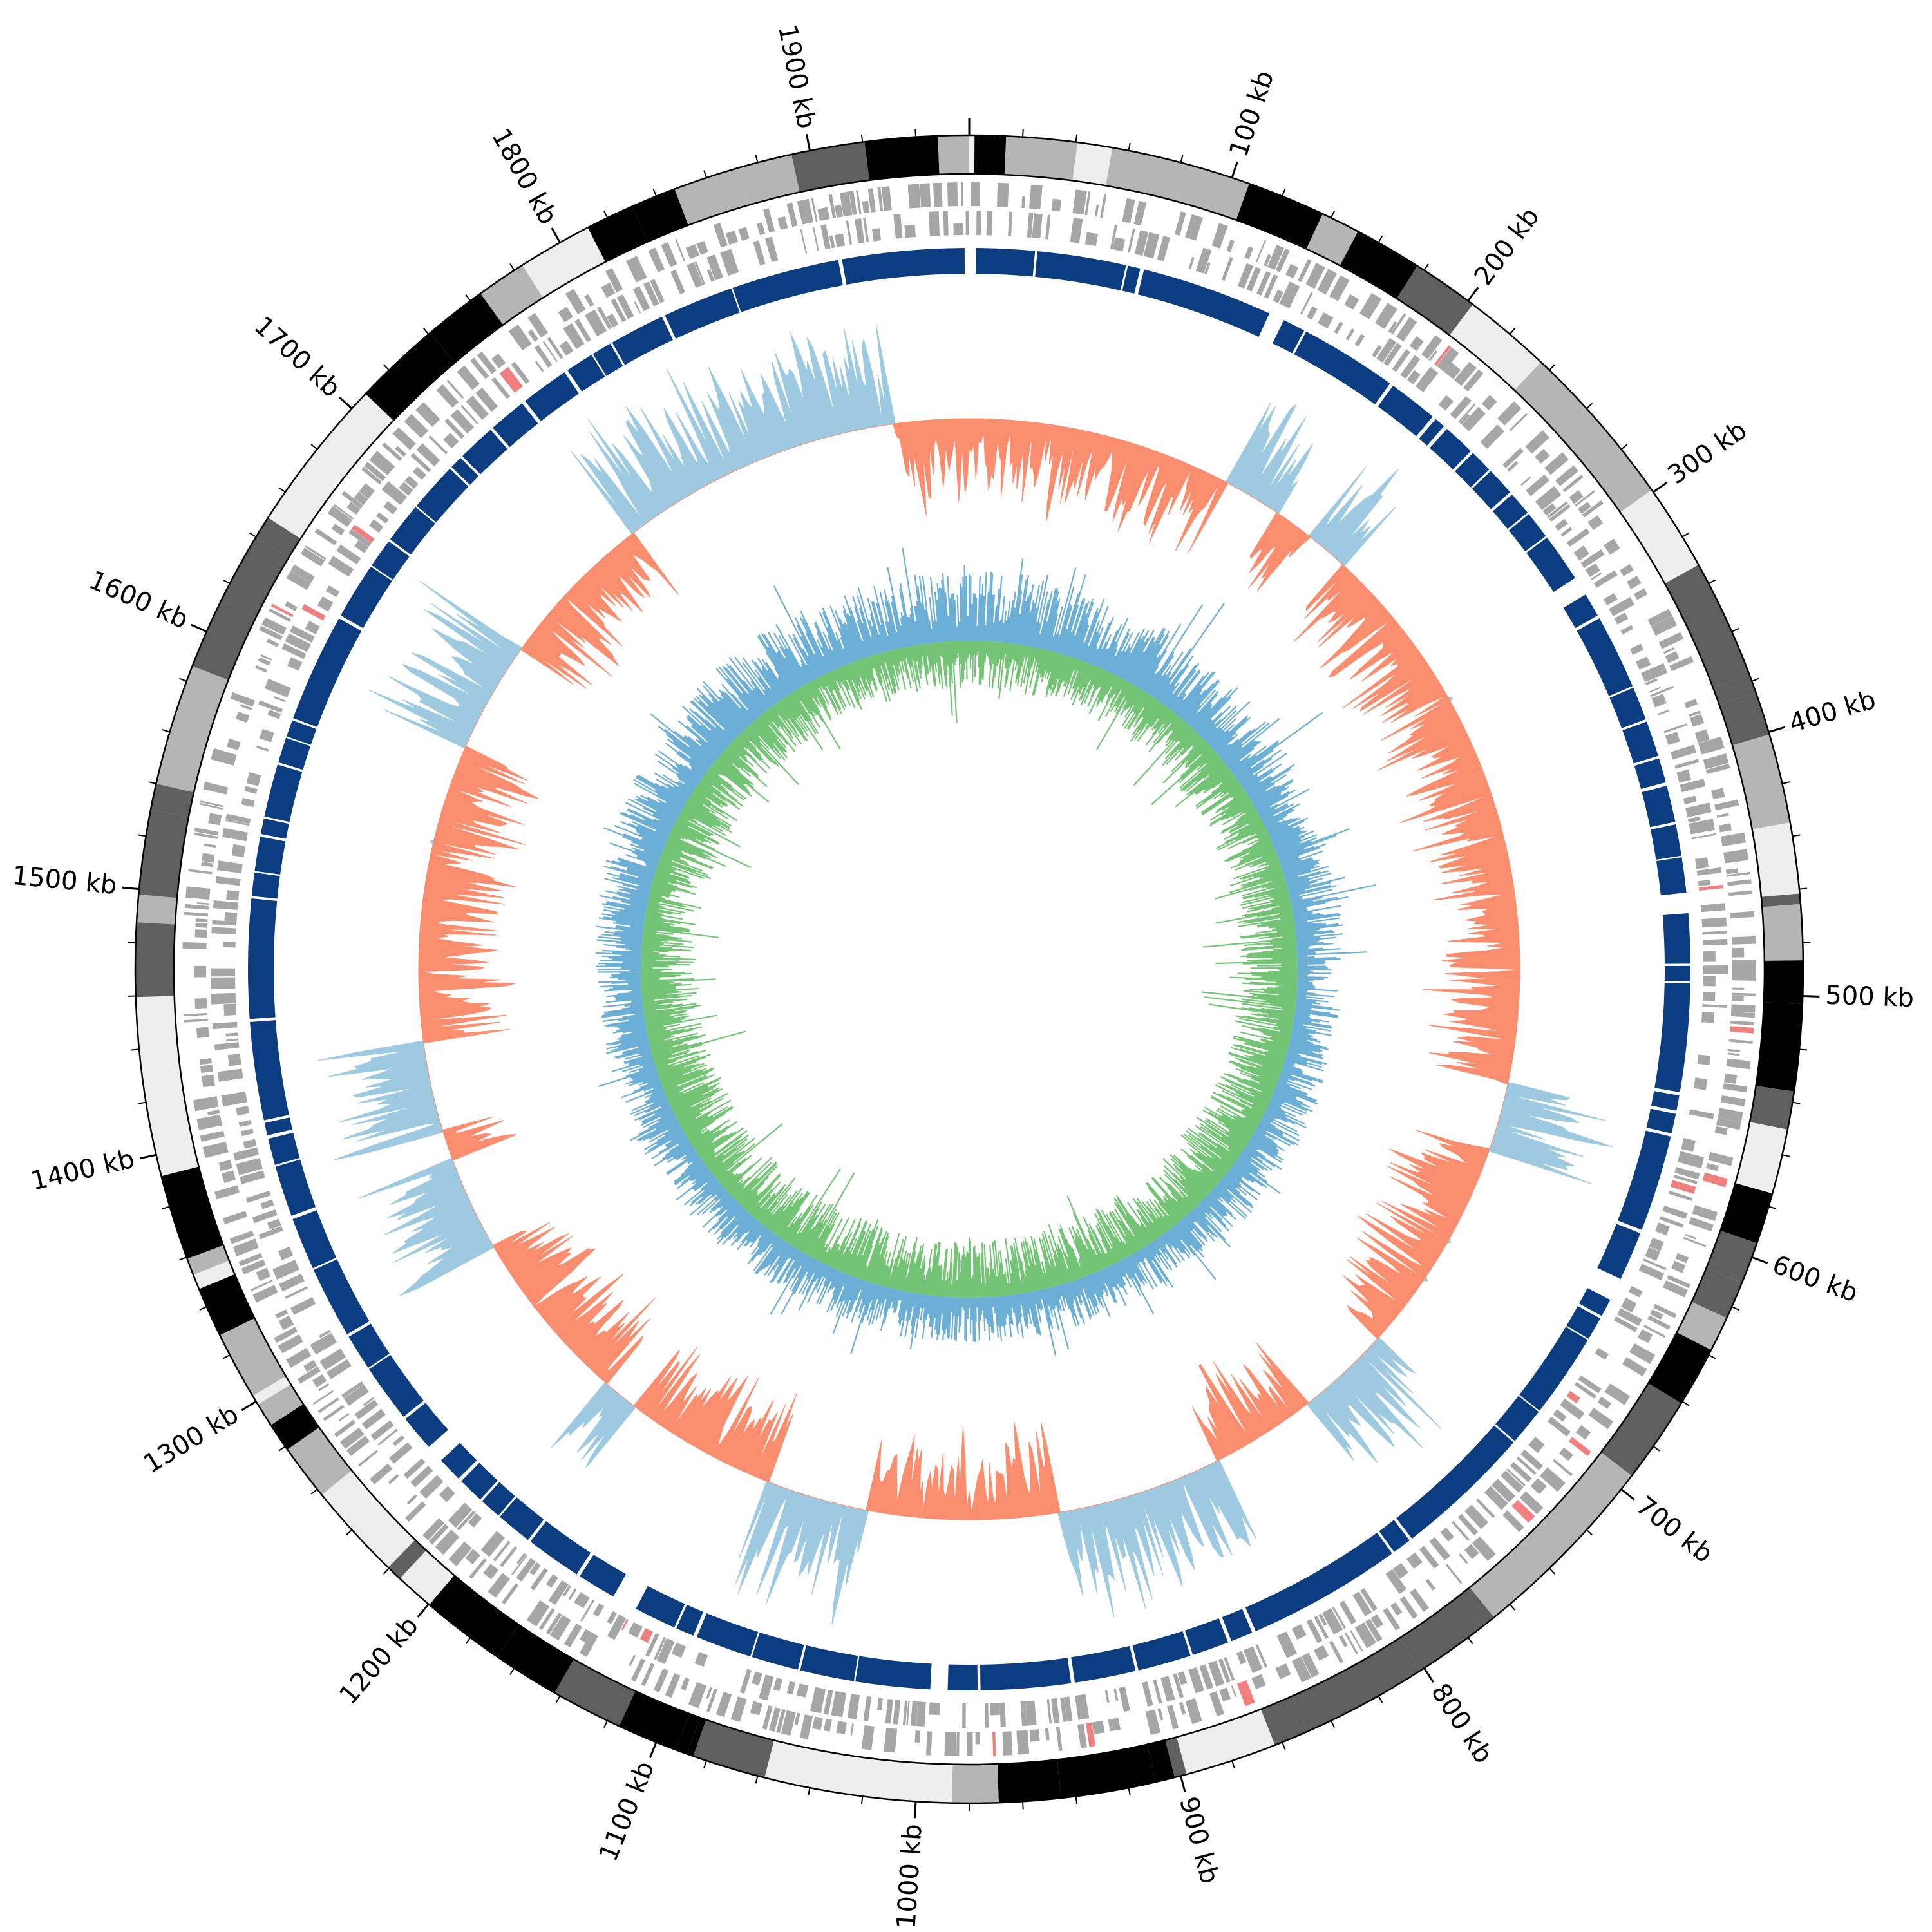 Image resolution: width=1932 pixels, height=1932 pixels. What do you see at coordinates (139, 600) in the screenshot?
I see `tick-label: 1600 kb` at bounding box center [139, 600].